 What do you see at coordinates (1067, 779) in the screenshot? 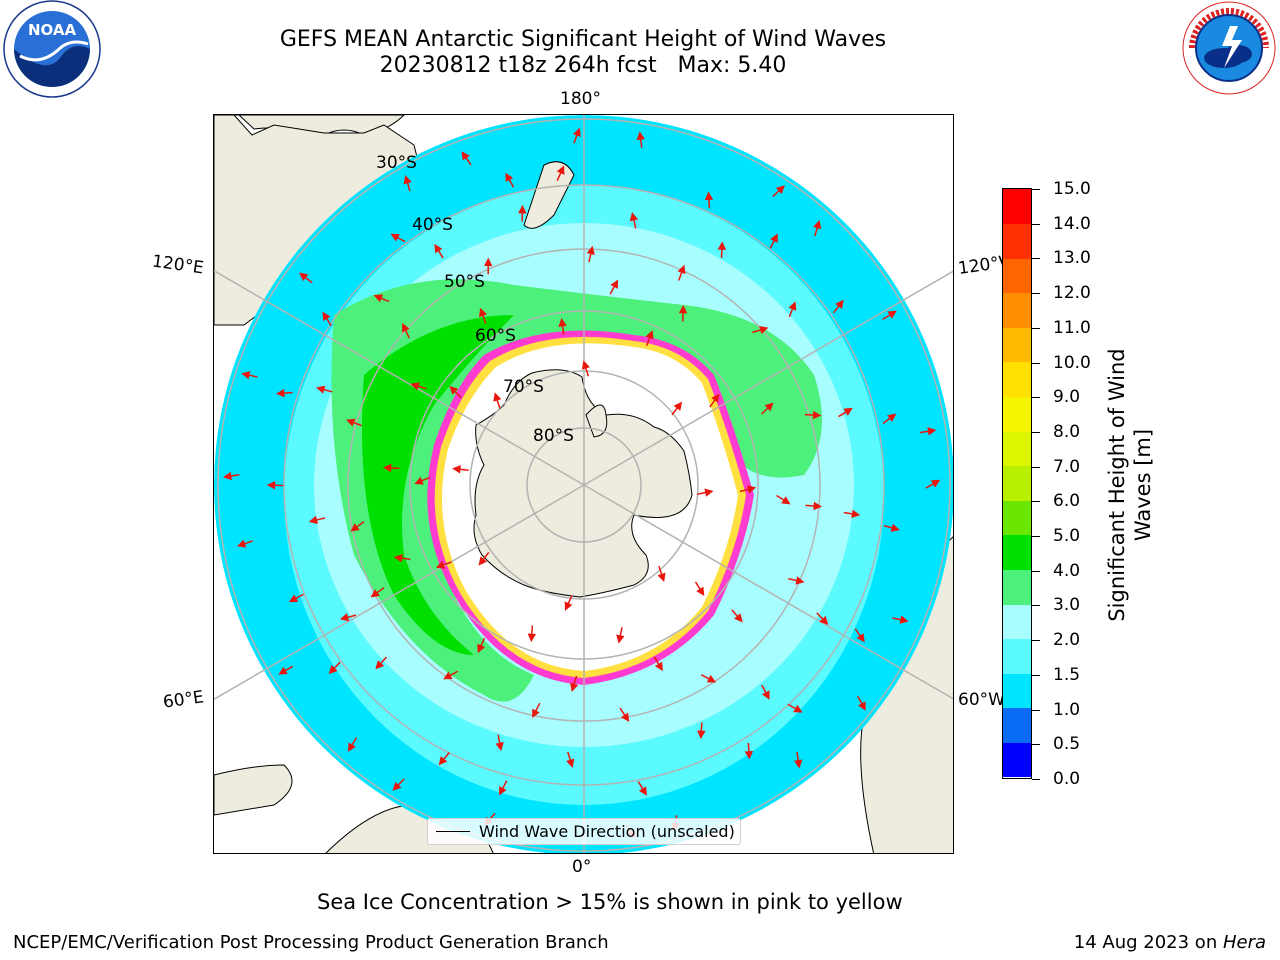
I see `colorbar-tick-label: 0.0` at bounding box center [1067, 779].